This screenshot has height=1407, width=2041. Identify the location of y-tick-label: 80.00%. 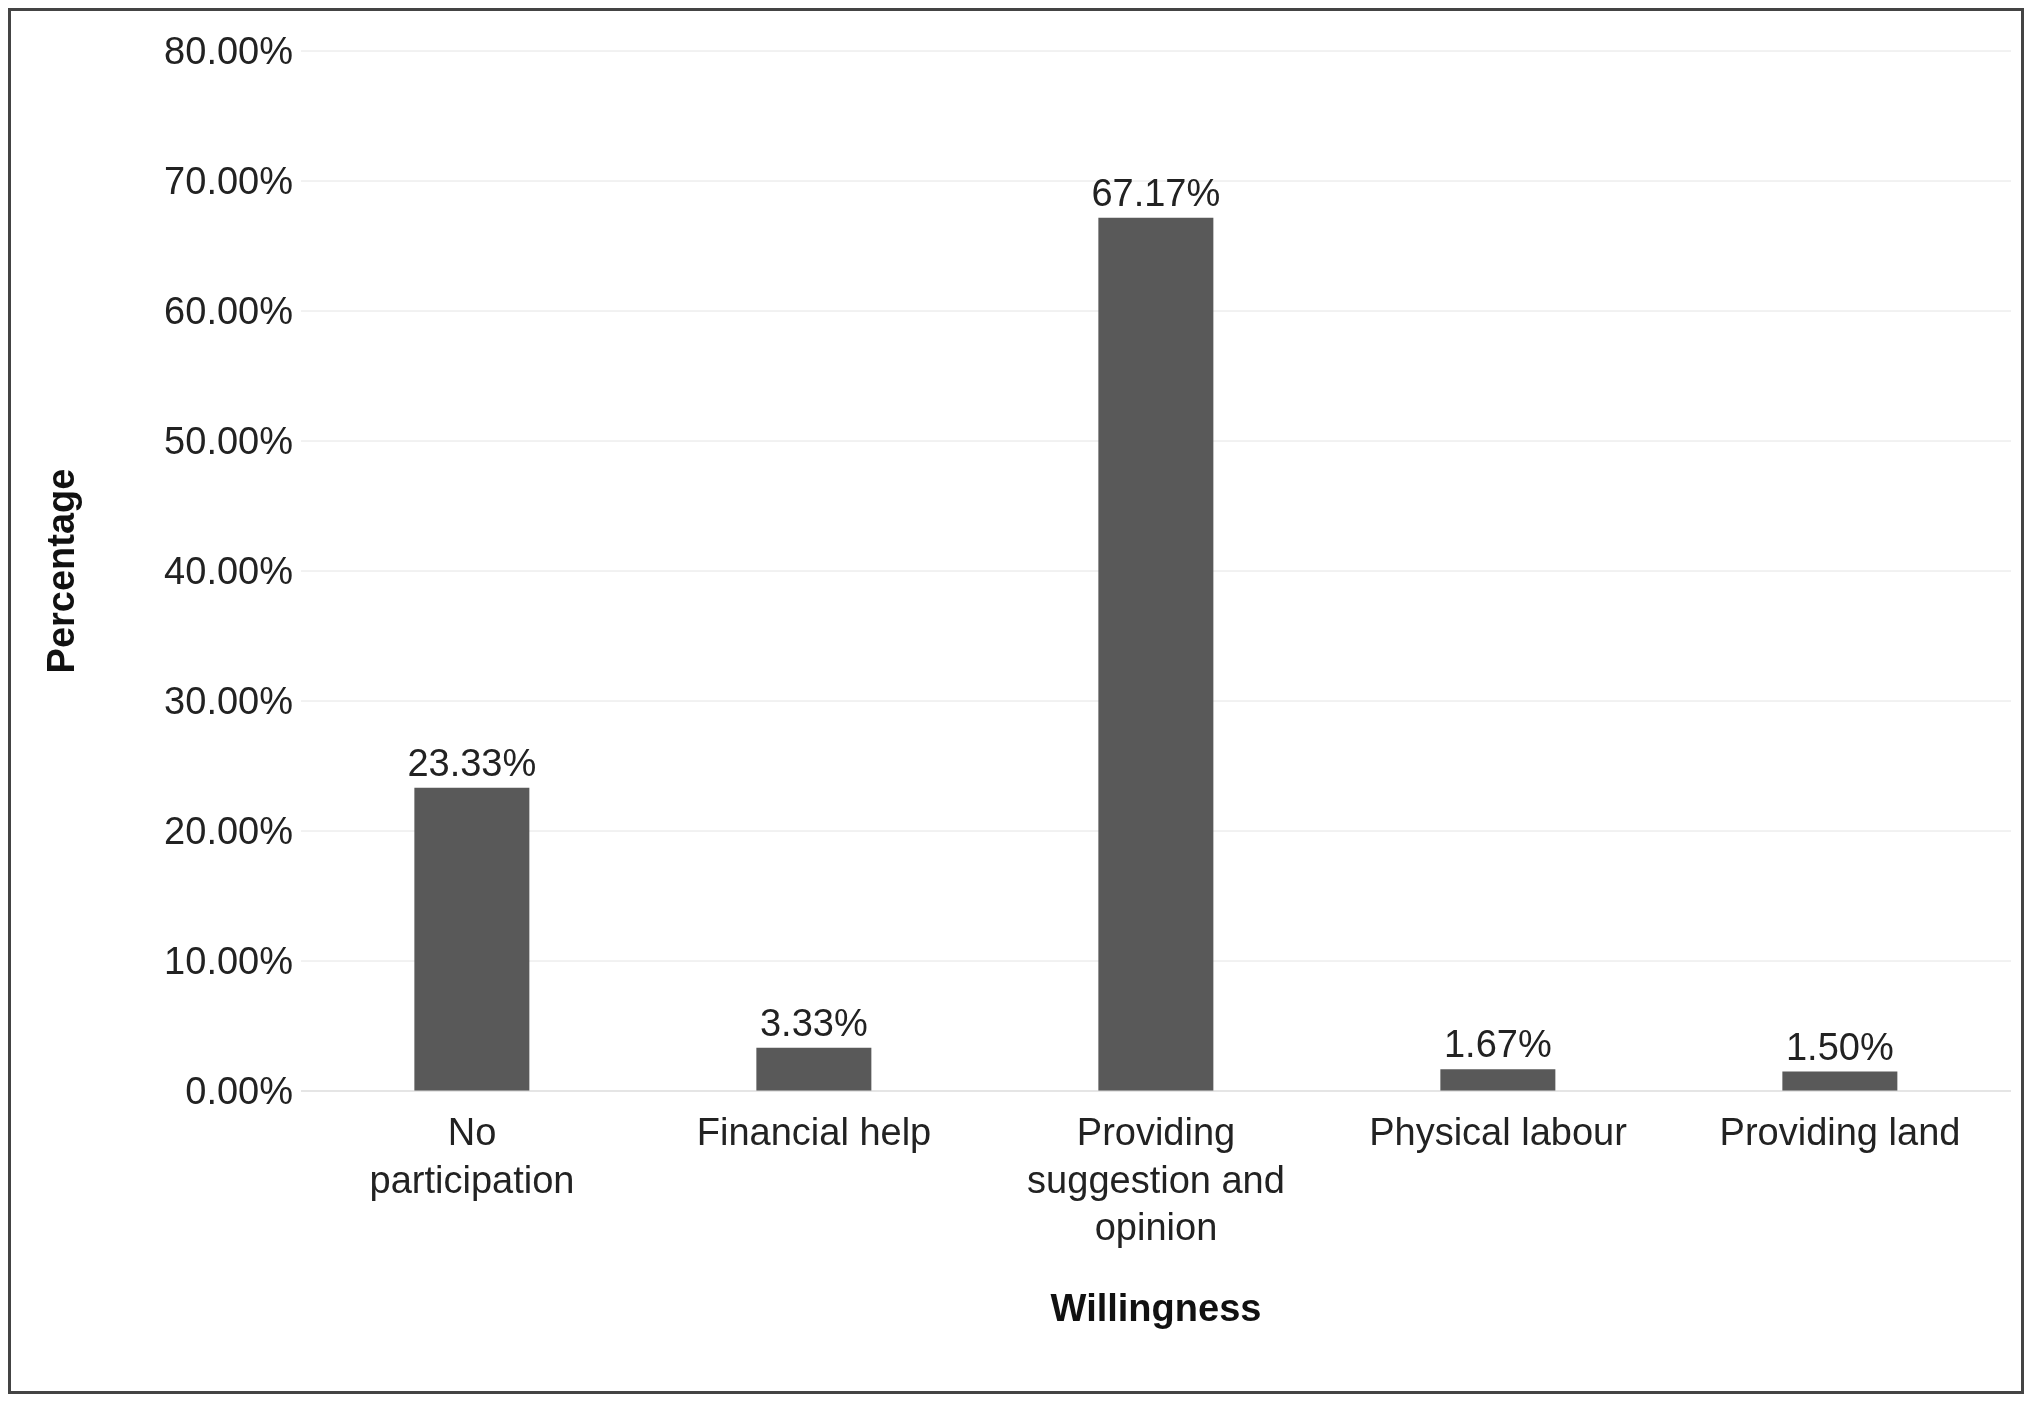
(228, 51).